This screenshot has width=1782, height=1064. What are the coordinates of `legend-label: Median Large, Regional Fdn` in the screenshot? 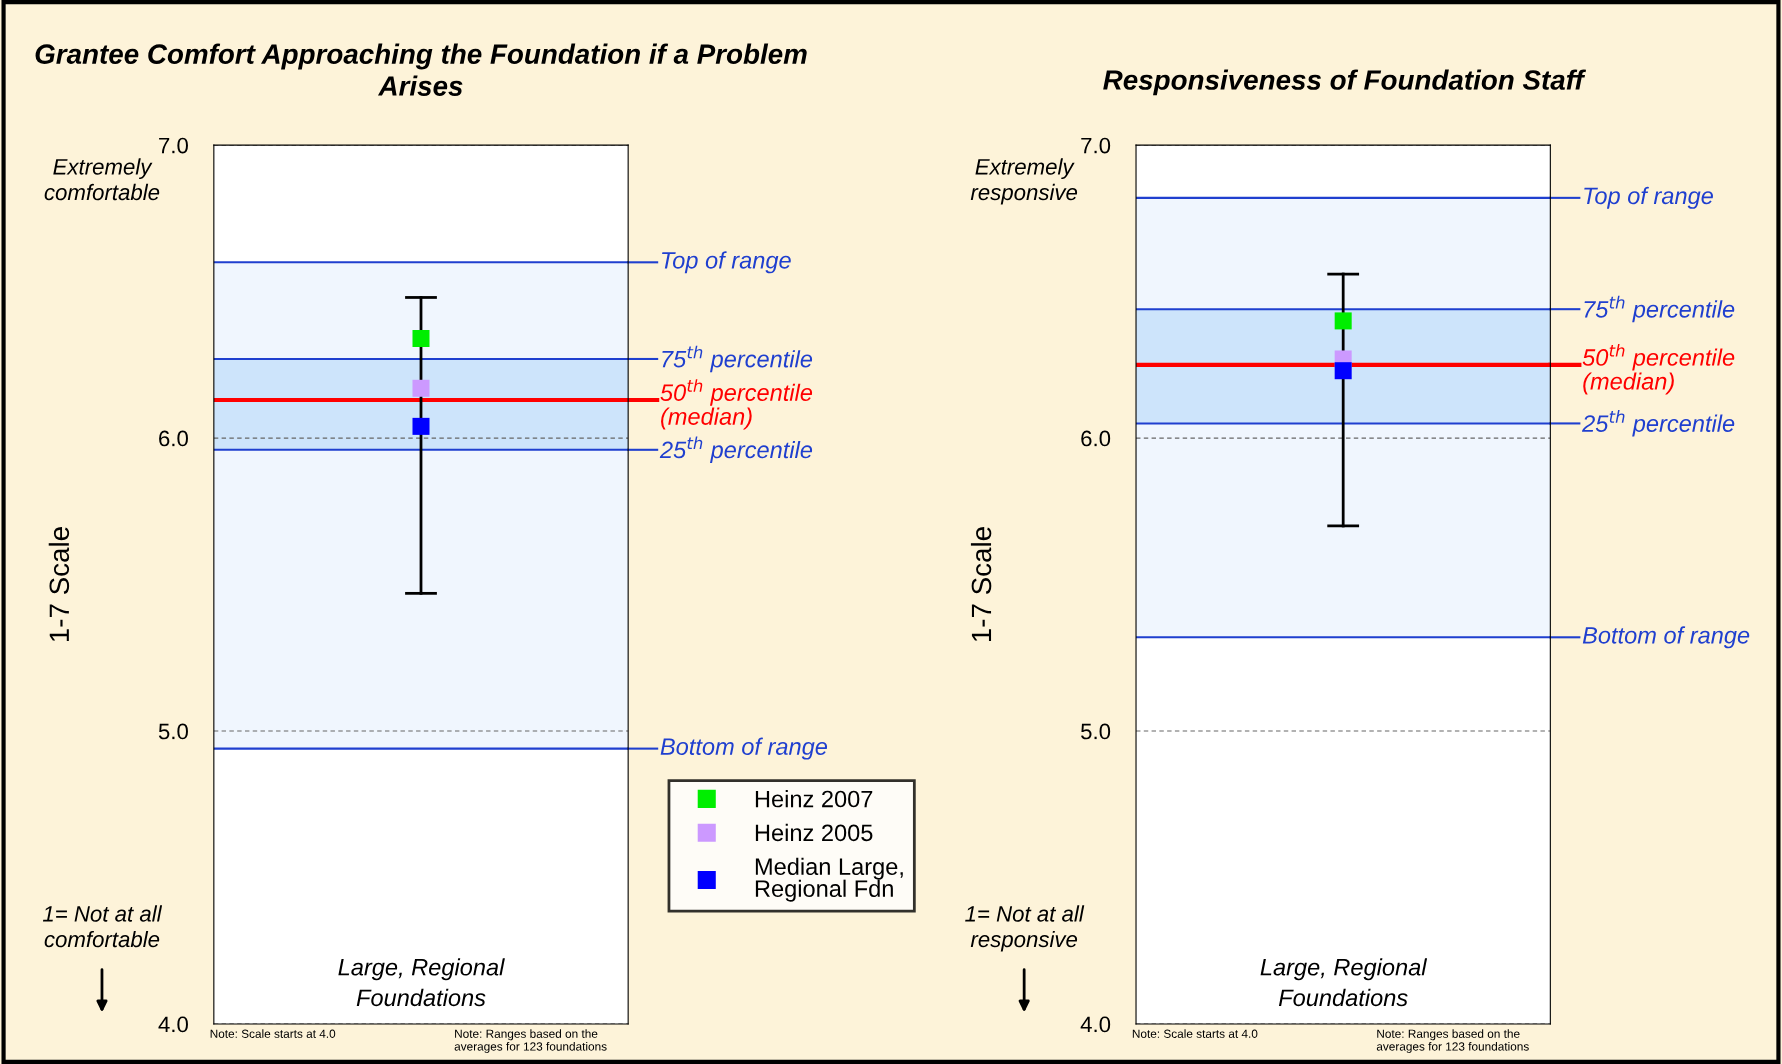 It's located at (829, 879).